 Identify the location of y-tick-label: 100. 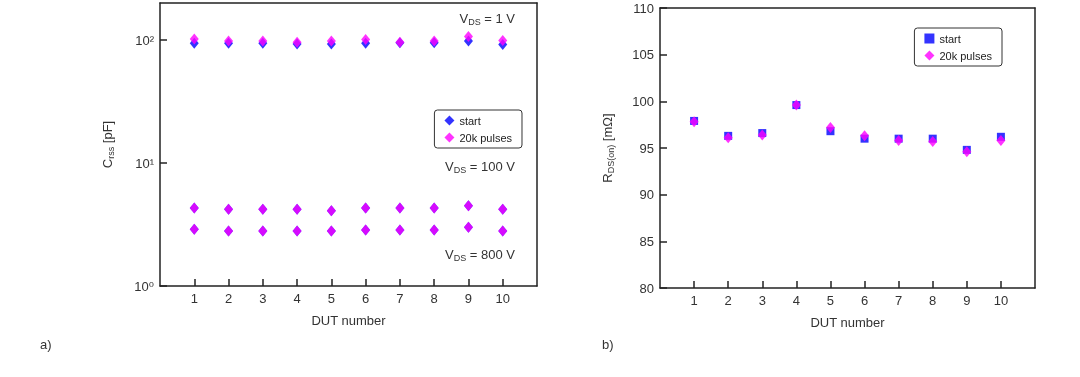
(643, 101).